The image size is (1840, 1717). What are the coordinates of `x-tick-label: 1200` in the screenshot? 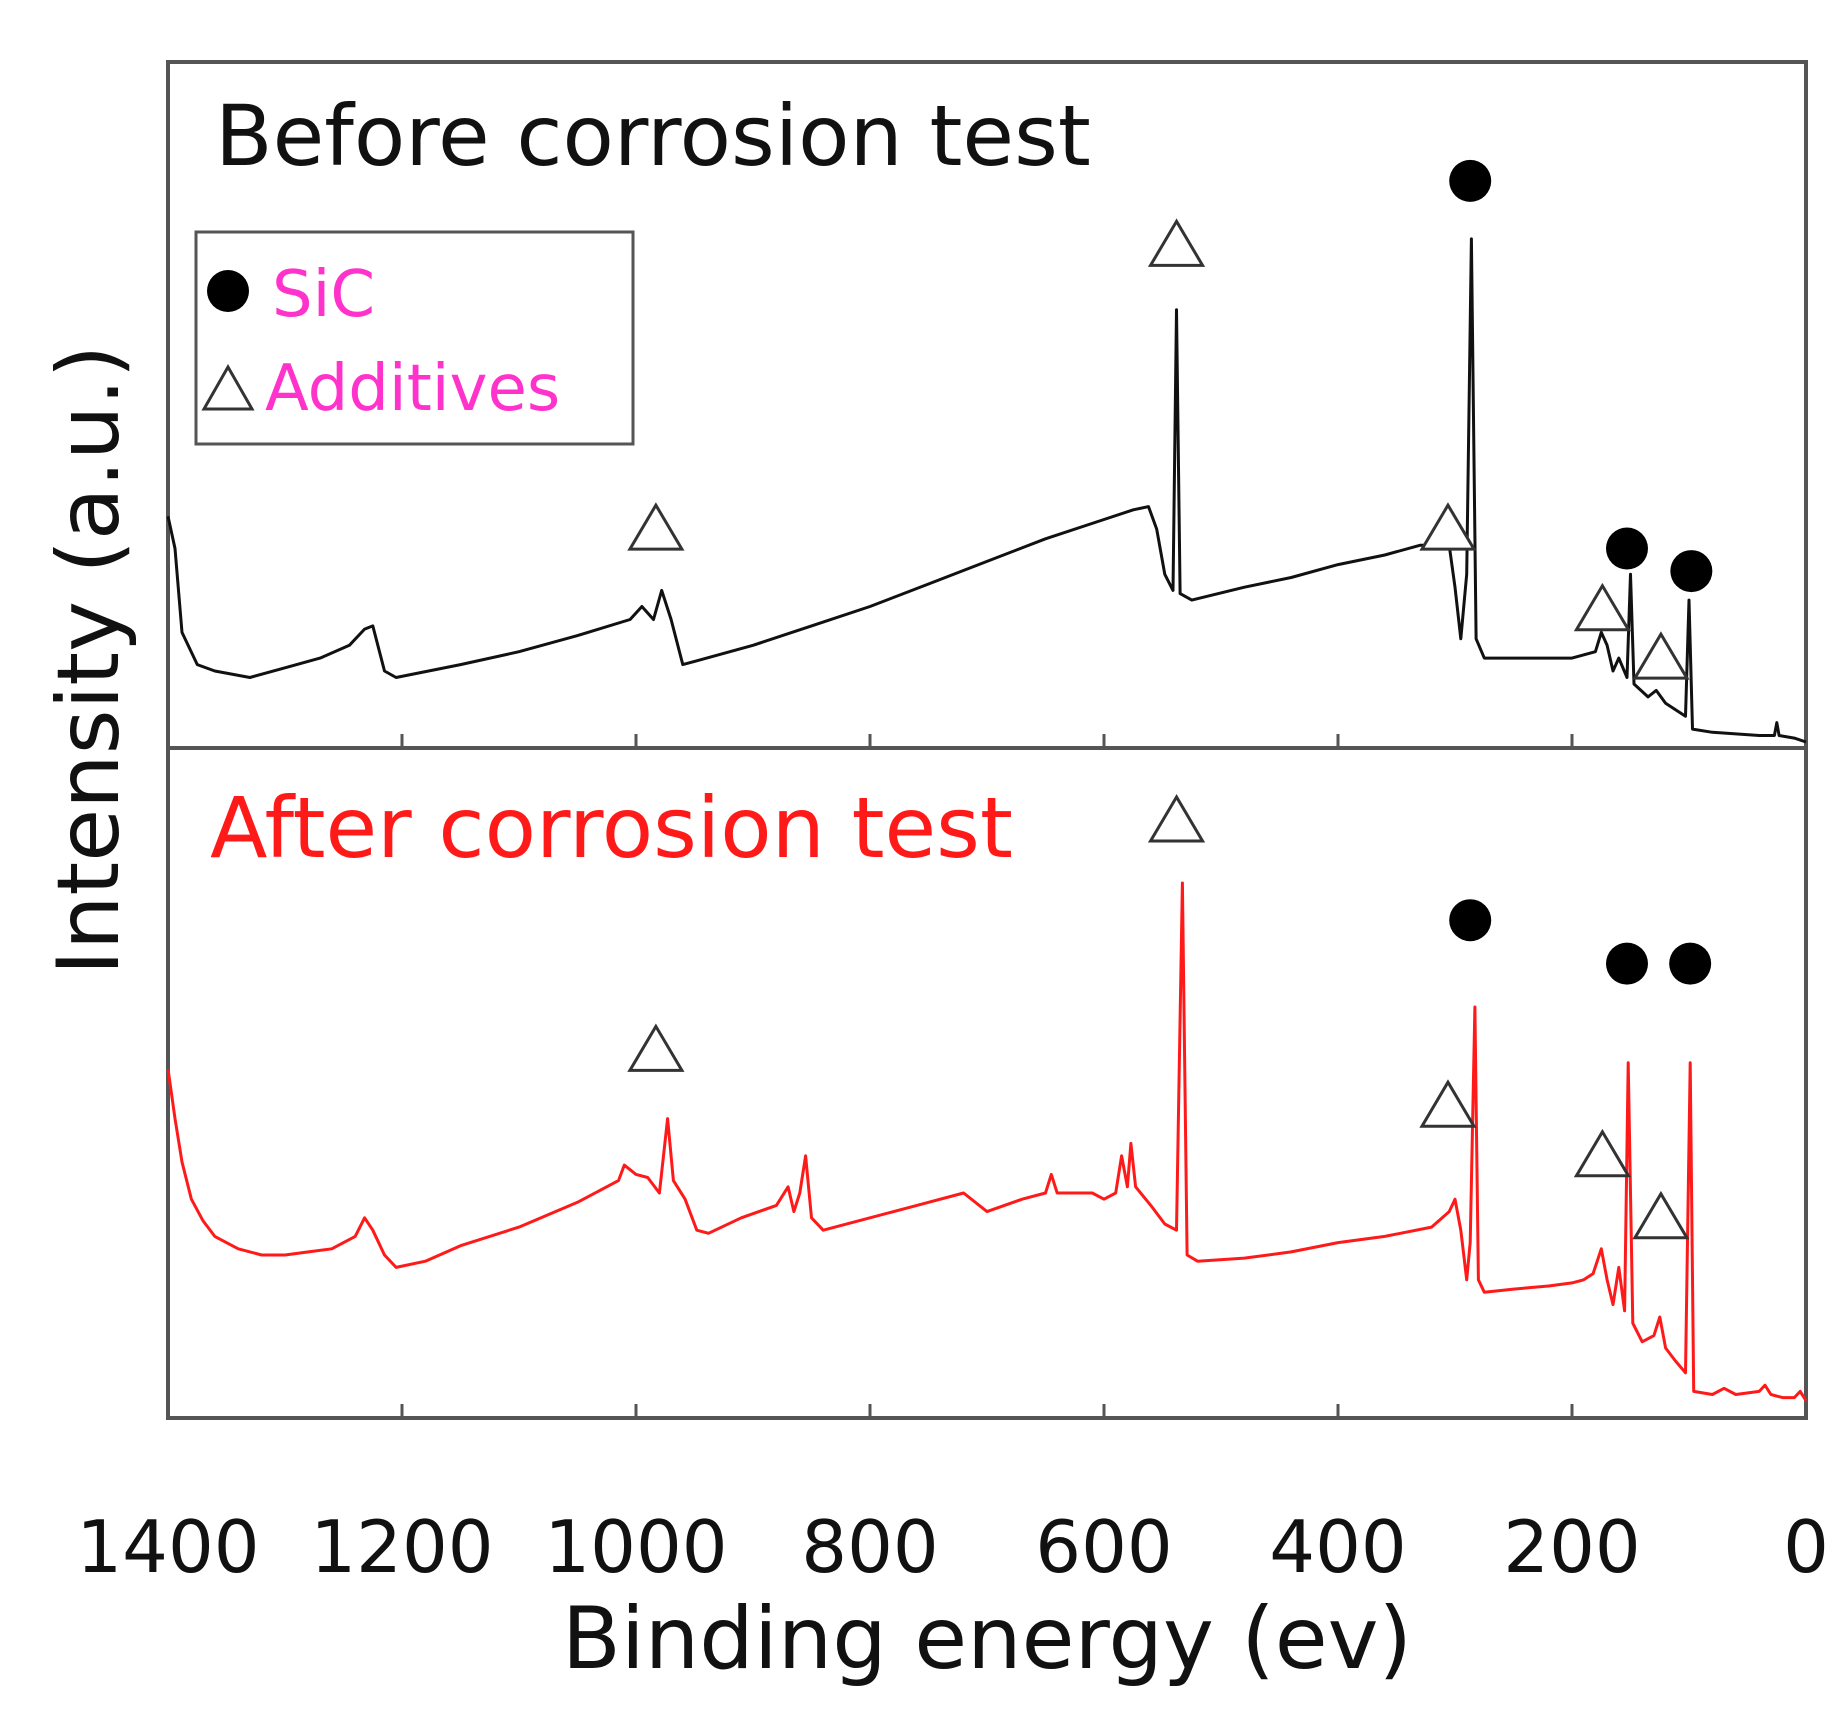 It's located at (401, 1547).